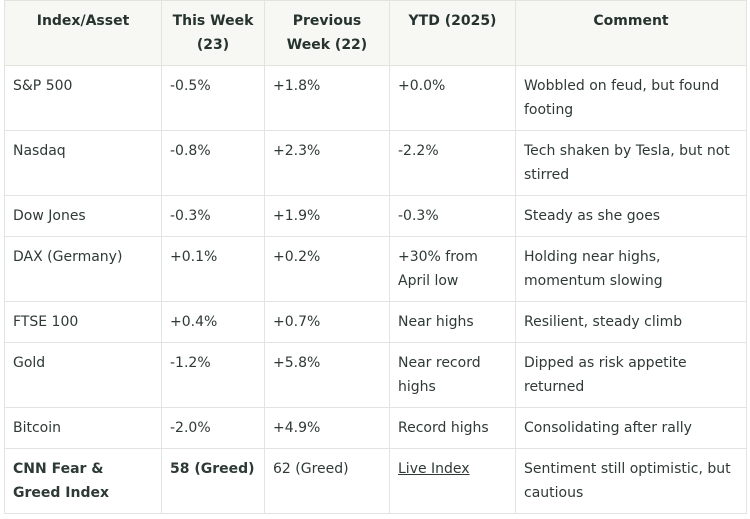  Describe the element at coordinates (83, 33) in the screenshot. I see `header-index-asset: Index/Asset` at that location.